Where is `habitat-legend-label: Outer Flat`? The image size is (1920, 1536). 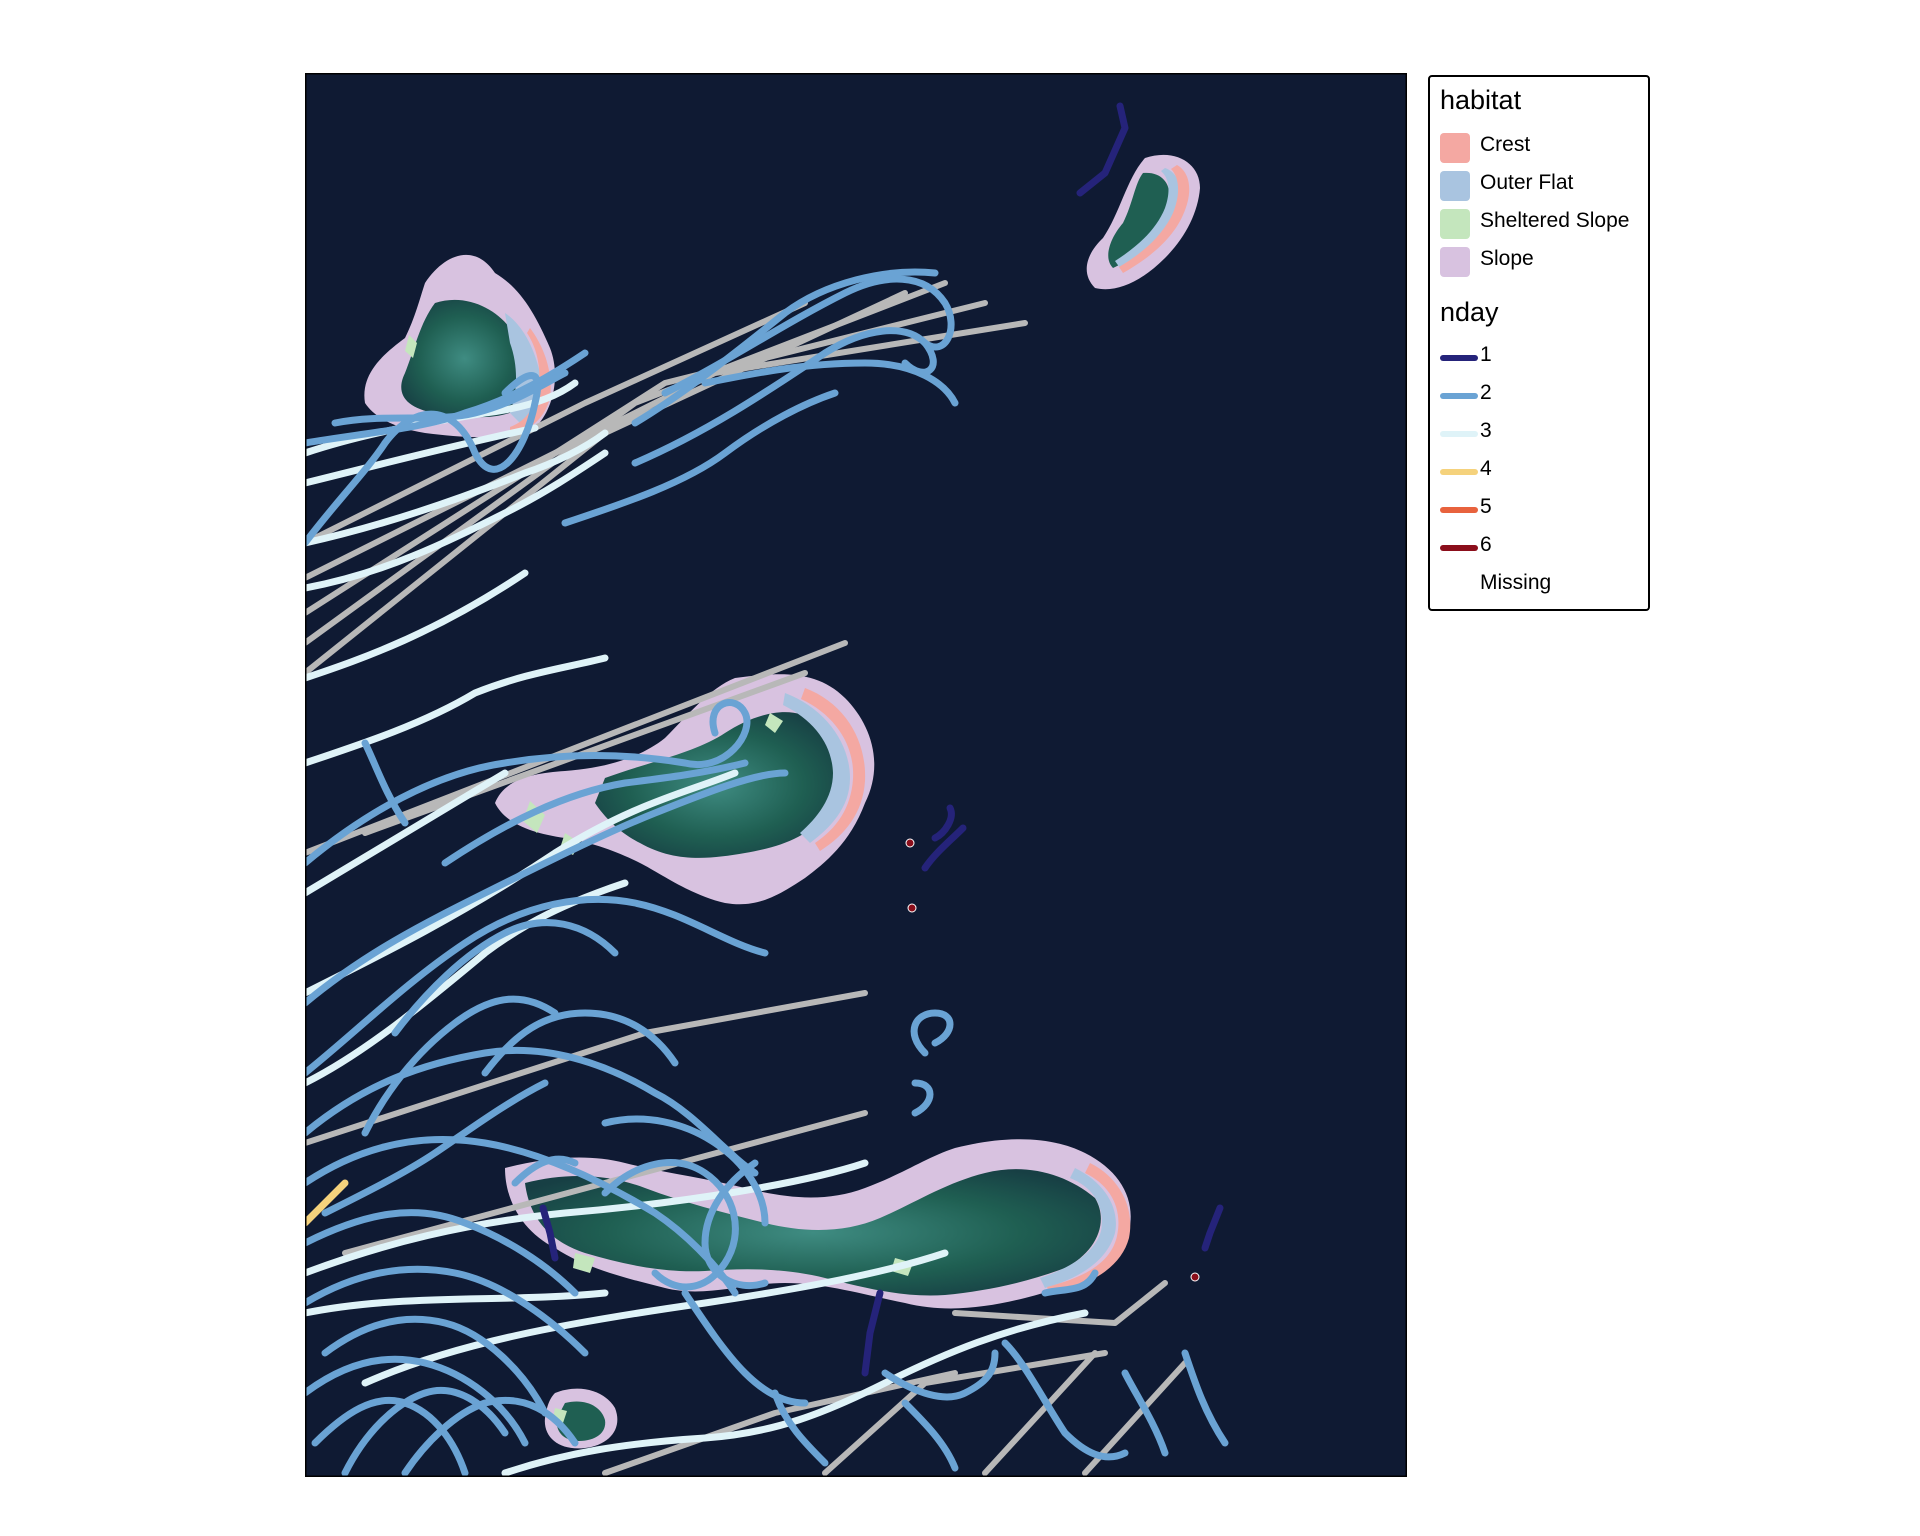
habitat-legend-label: Outer Flat is located at coordinates (1527, 182).